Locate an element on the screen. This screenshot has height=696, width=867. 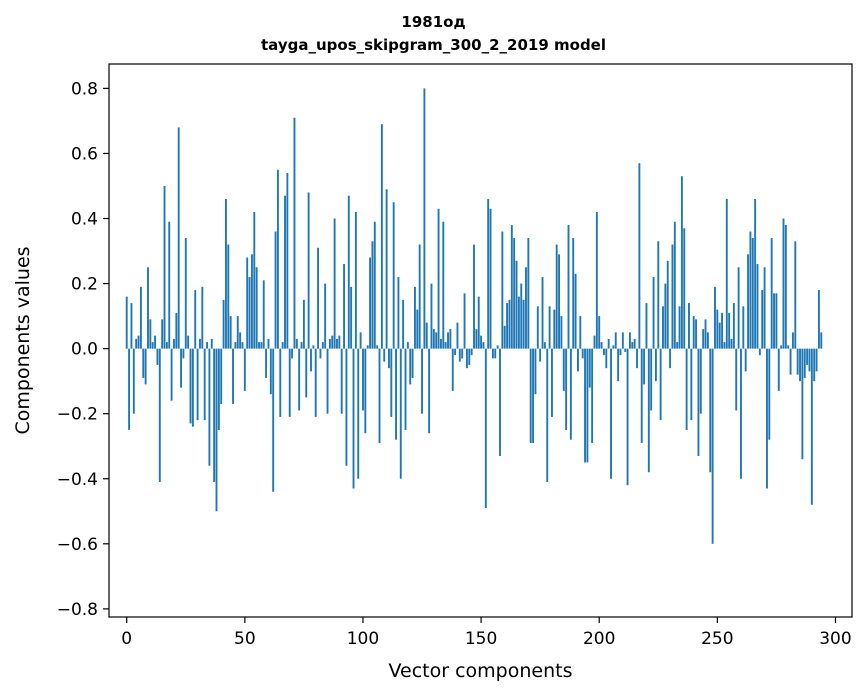
y-axis: −0.8 −0.6 −0.4 −0.2 0.0 0.2 0.4 0.6 0.8 is located at coordinates (83, 349).